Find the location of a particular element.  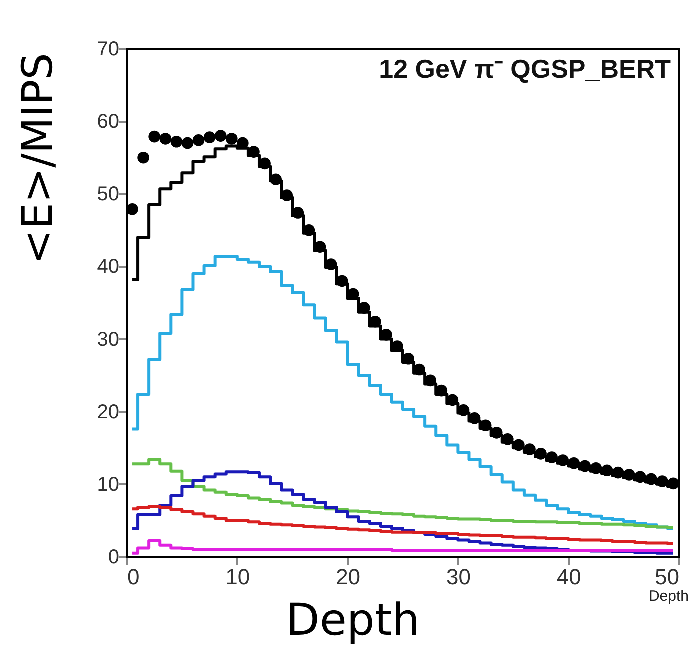

y-tick-label: 0 is located at coordinates (114, 557).